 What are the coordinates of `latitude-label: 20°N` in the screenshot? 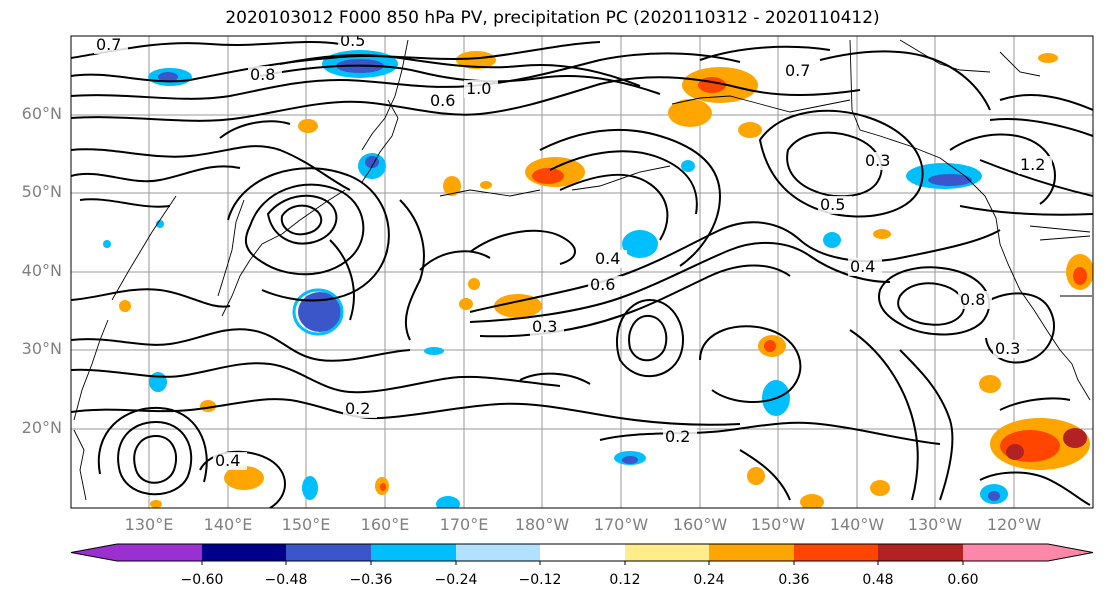 It's located at (41, 427).